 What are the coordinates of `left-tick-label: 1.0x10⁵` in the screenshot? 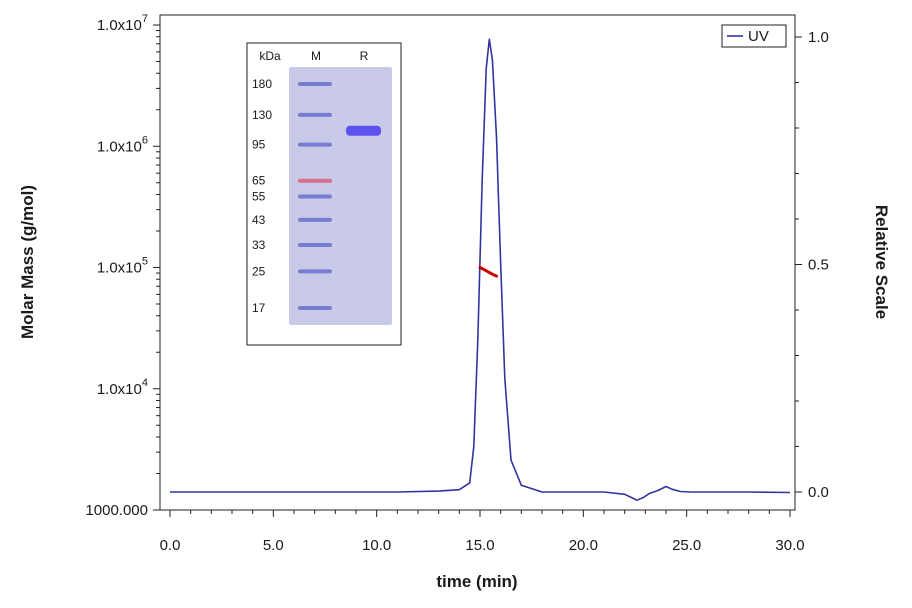 It's located at (122, 266).